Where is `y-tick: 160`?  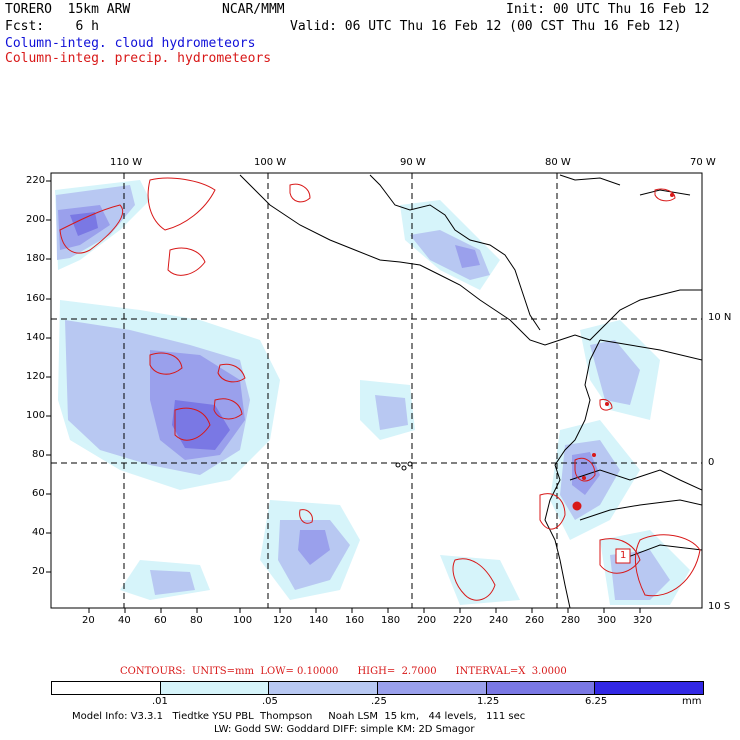 y-tick: 160 is located at coordinates (36, 298).